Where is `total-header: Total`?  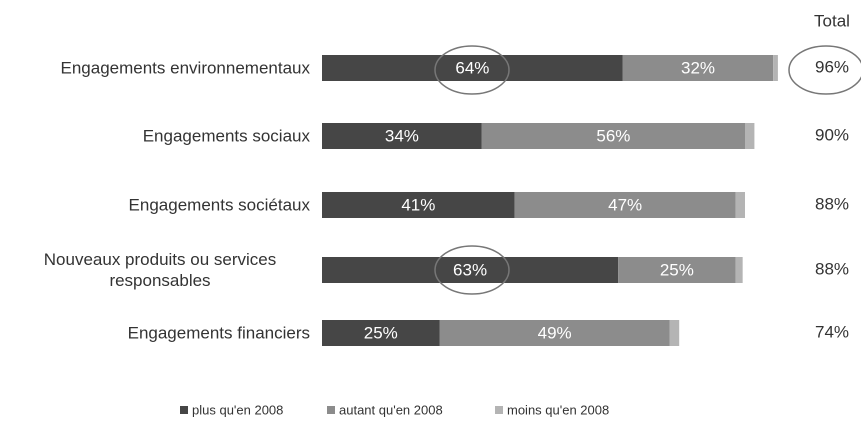 total-header: Total is located at coordinates (832, 20).